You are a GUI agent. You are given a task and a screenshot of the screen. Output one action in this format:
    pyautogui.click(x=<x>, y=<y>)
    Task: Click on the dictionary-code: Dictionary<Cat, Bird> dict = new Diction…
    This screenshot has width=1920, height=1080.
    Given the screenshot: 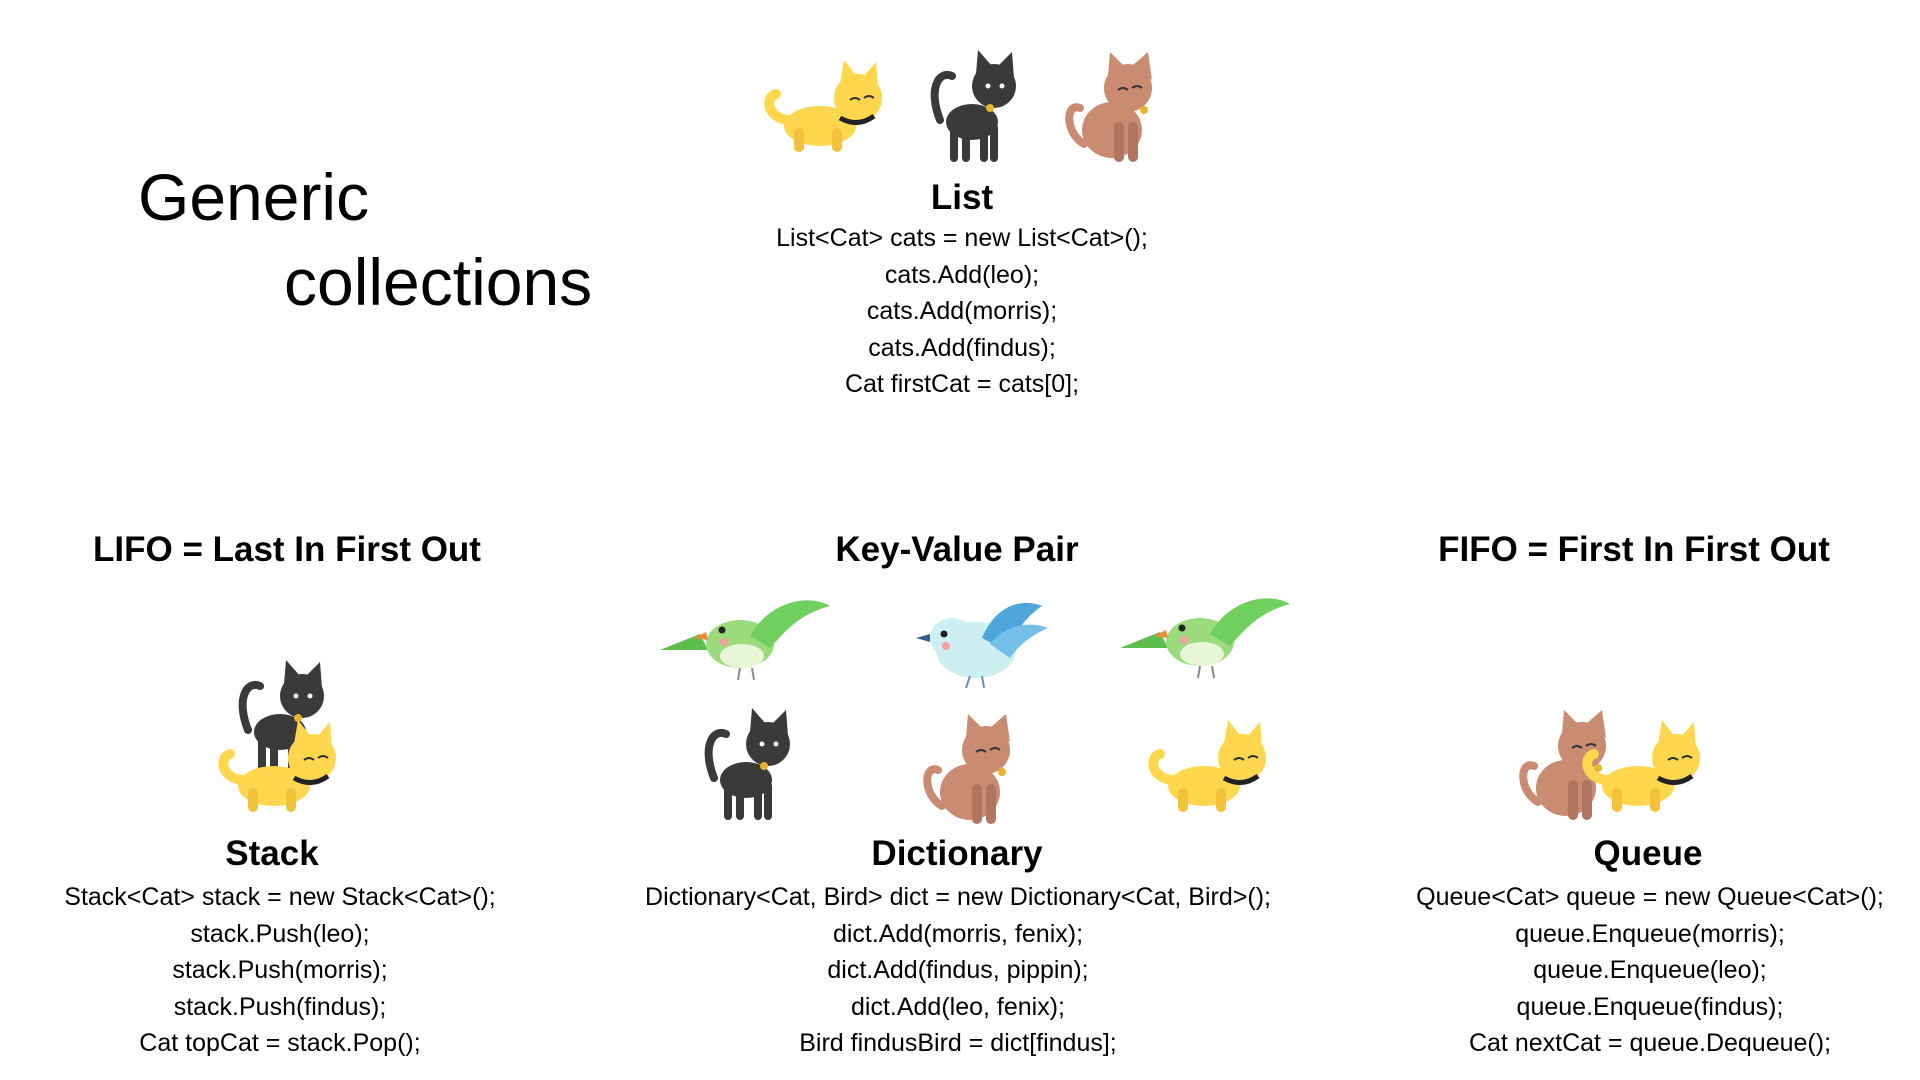 What is the action you would take?
    pyautogui.click(x=958, y=970)
    